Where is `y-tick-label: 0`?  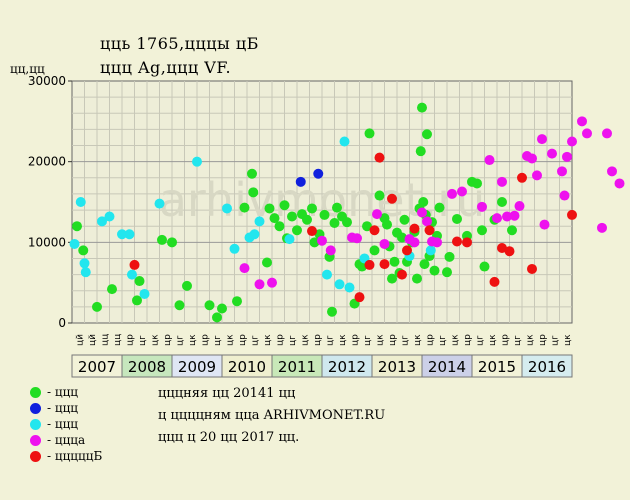
y-tick-label: 0 is located at coordinates (62, 323).